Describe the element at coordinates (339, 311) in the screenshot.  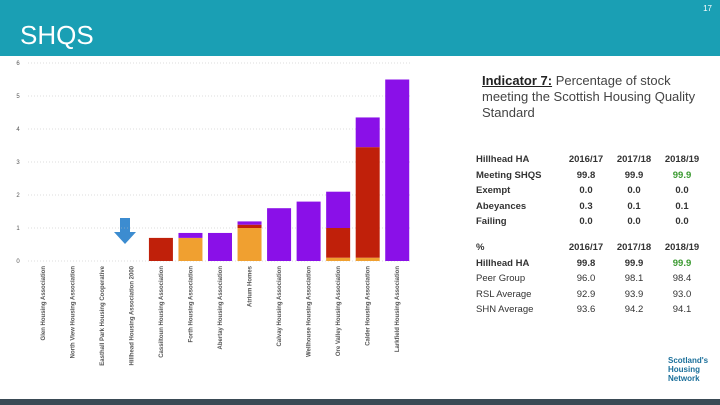
I see `x-tick-label: Ore Valley Housing Association` at that location.